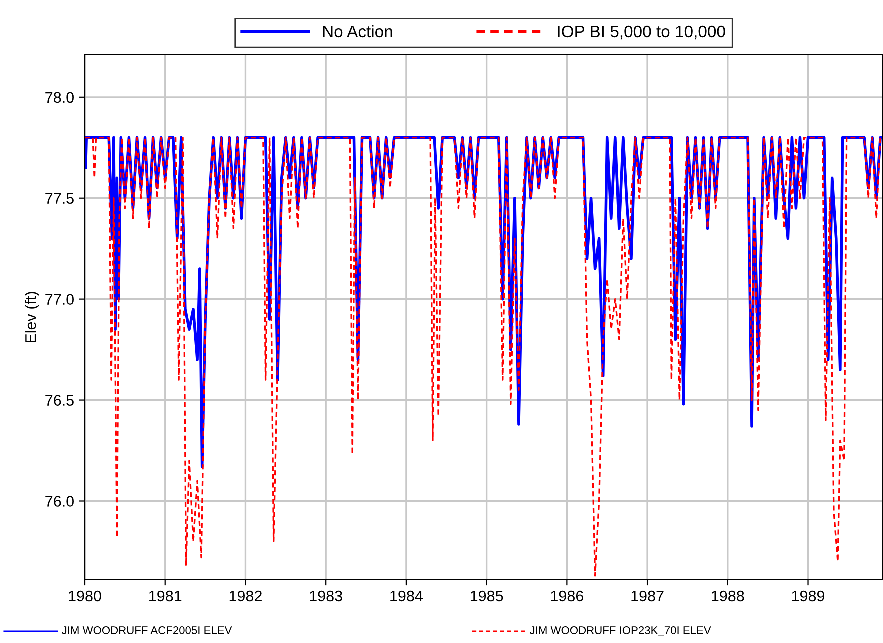 This screenshot has width=883, height=643. Describe the element at coordinates (60, 300) in the screenshot. I see `y-tick-label: 77.0` at that location.